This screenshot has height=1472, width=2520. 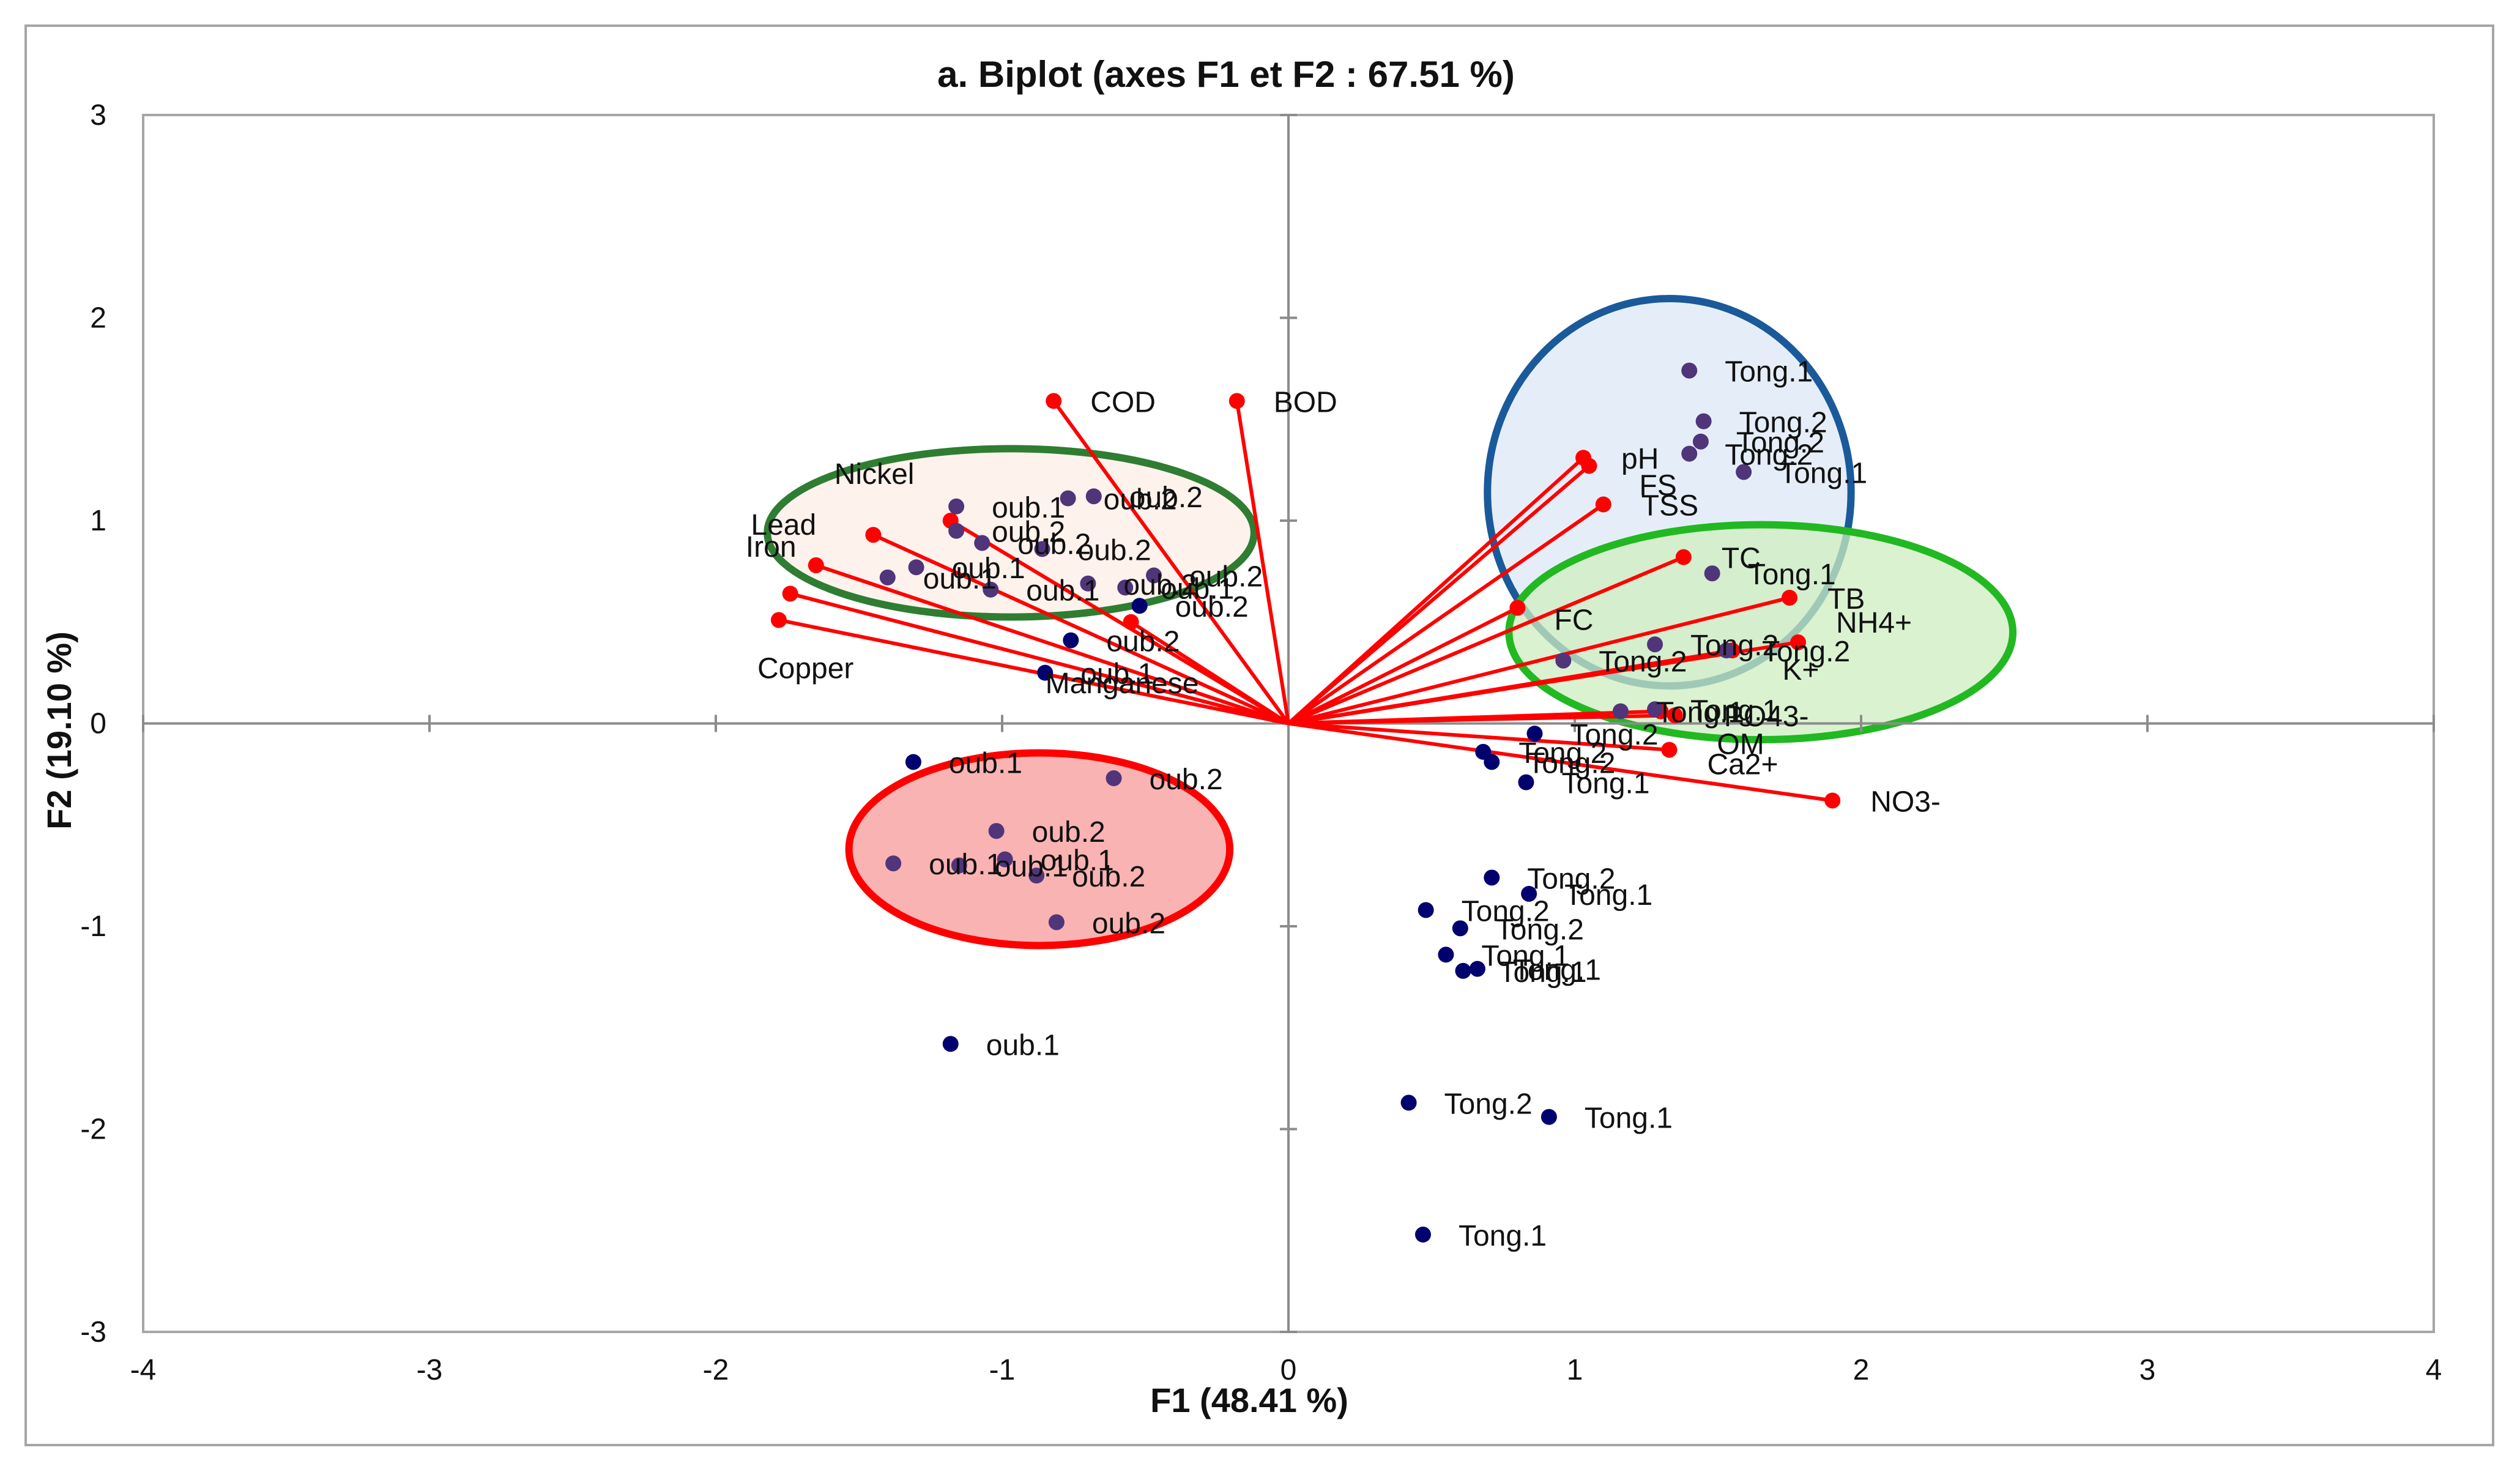 What do you see at coordinates (1800, 670) in the screenshot?
I see `variable-label: K+` at bounding box center [1800, 670].